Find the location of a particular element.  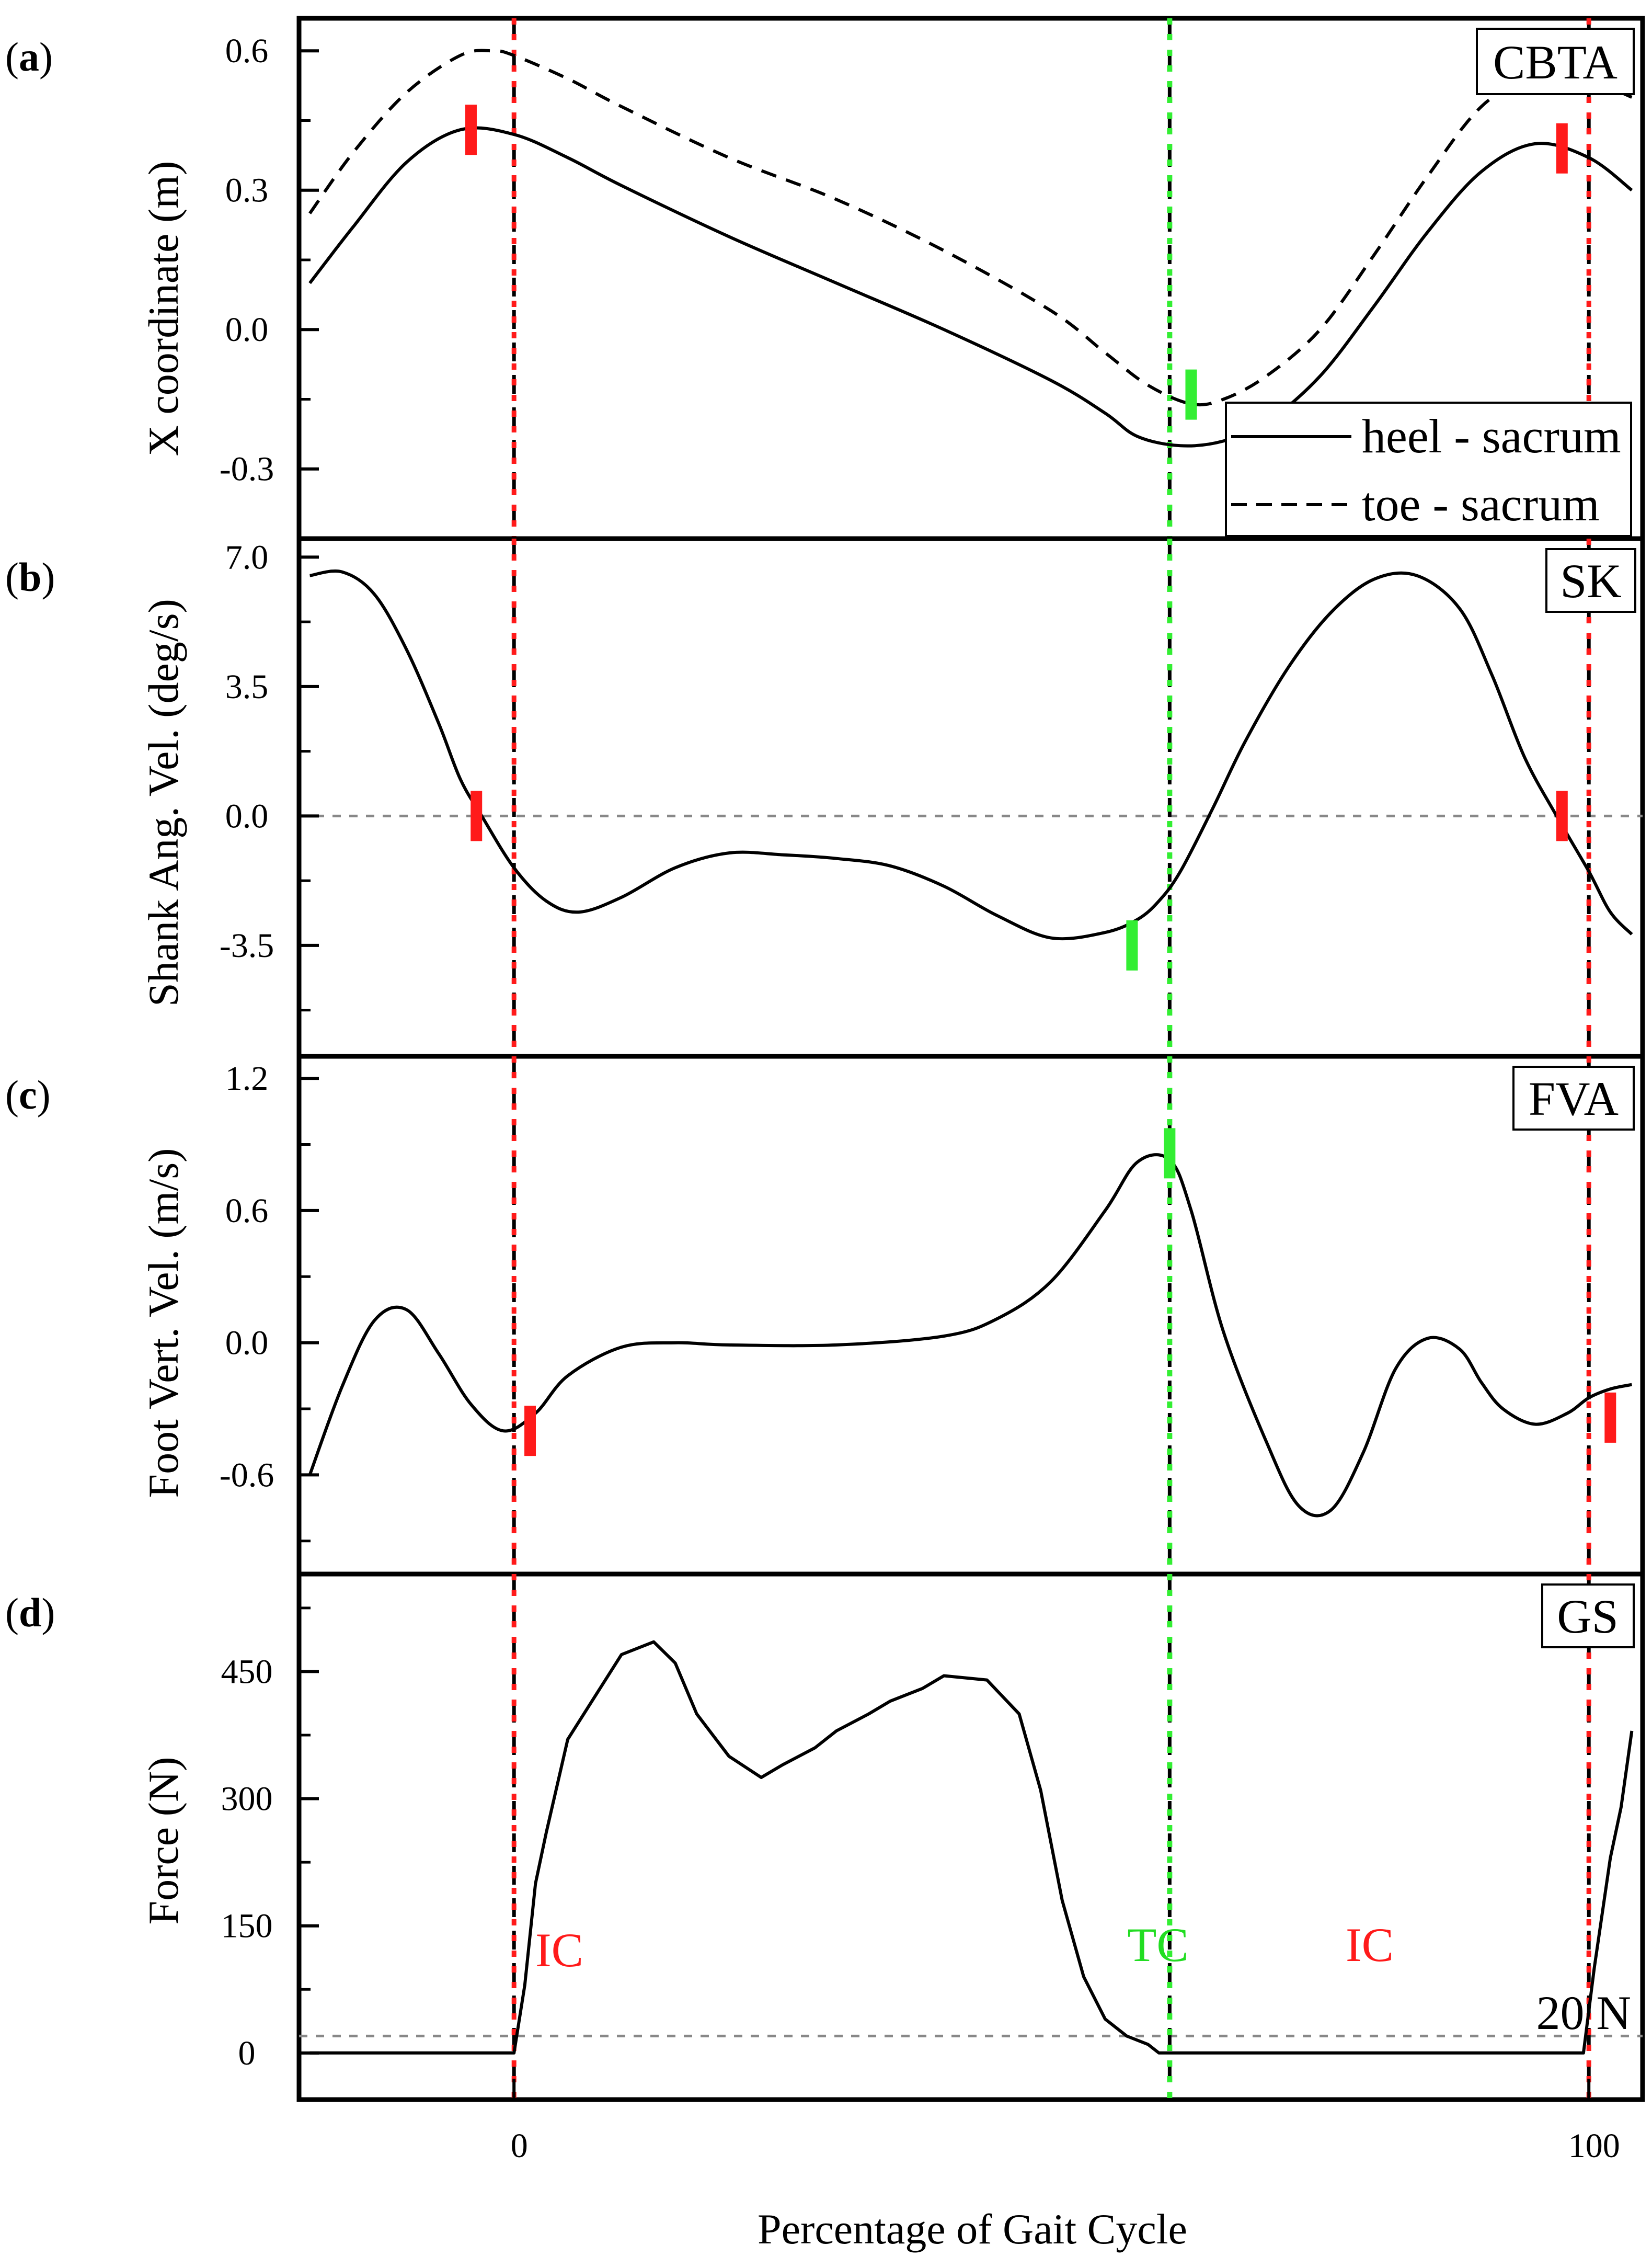

x-tick-label-1: 100 is located at coordinates (1594, 2146).